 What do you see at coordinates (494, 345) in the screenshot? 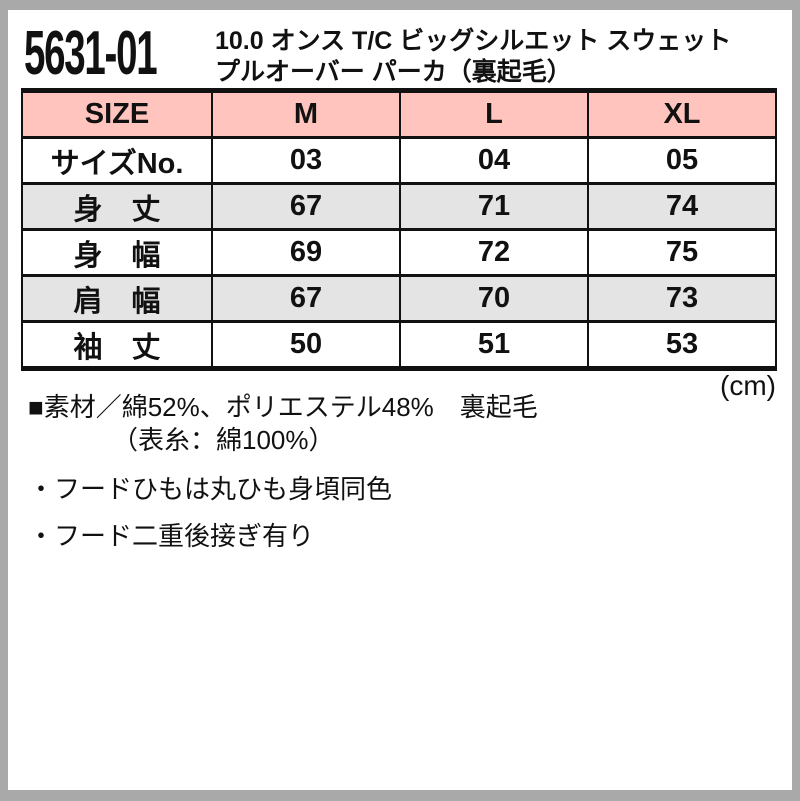
I see `cell-value: 51` at bounding box center [494, 345].